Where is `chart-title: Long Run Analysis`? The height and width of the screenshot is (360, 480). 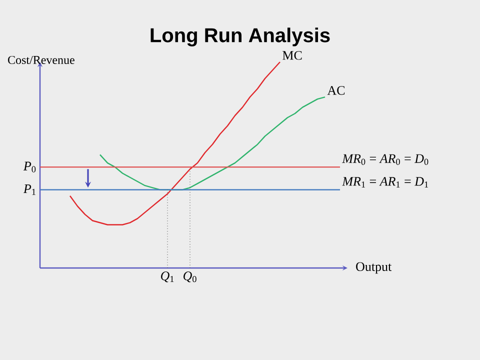 chart-title: Long Run Analysis is located at coordinates (240, 37).